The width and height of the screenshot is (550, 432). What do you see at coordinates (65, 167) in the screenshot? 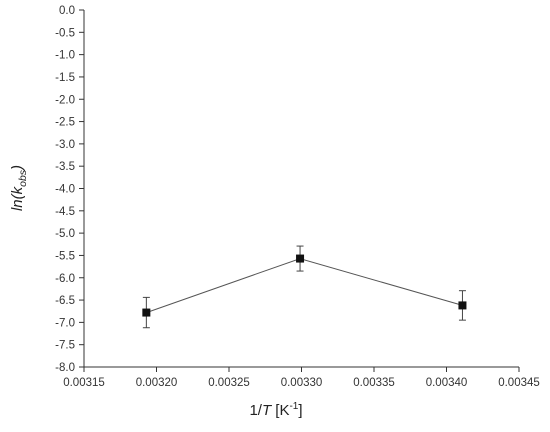
I see `y-tick-label: -3.5` at bounding box center [65, 167].